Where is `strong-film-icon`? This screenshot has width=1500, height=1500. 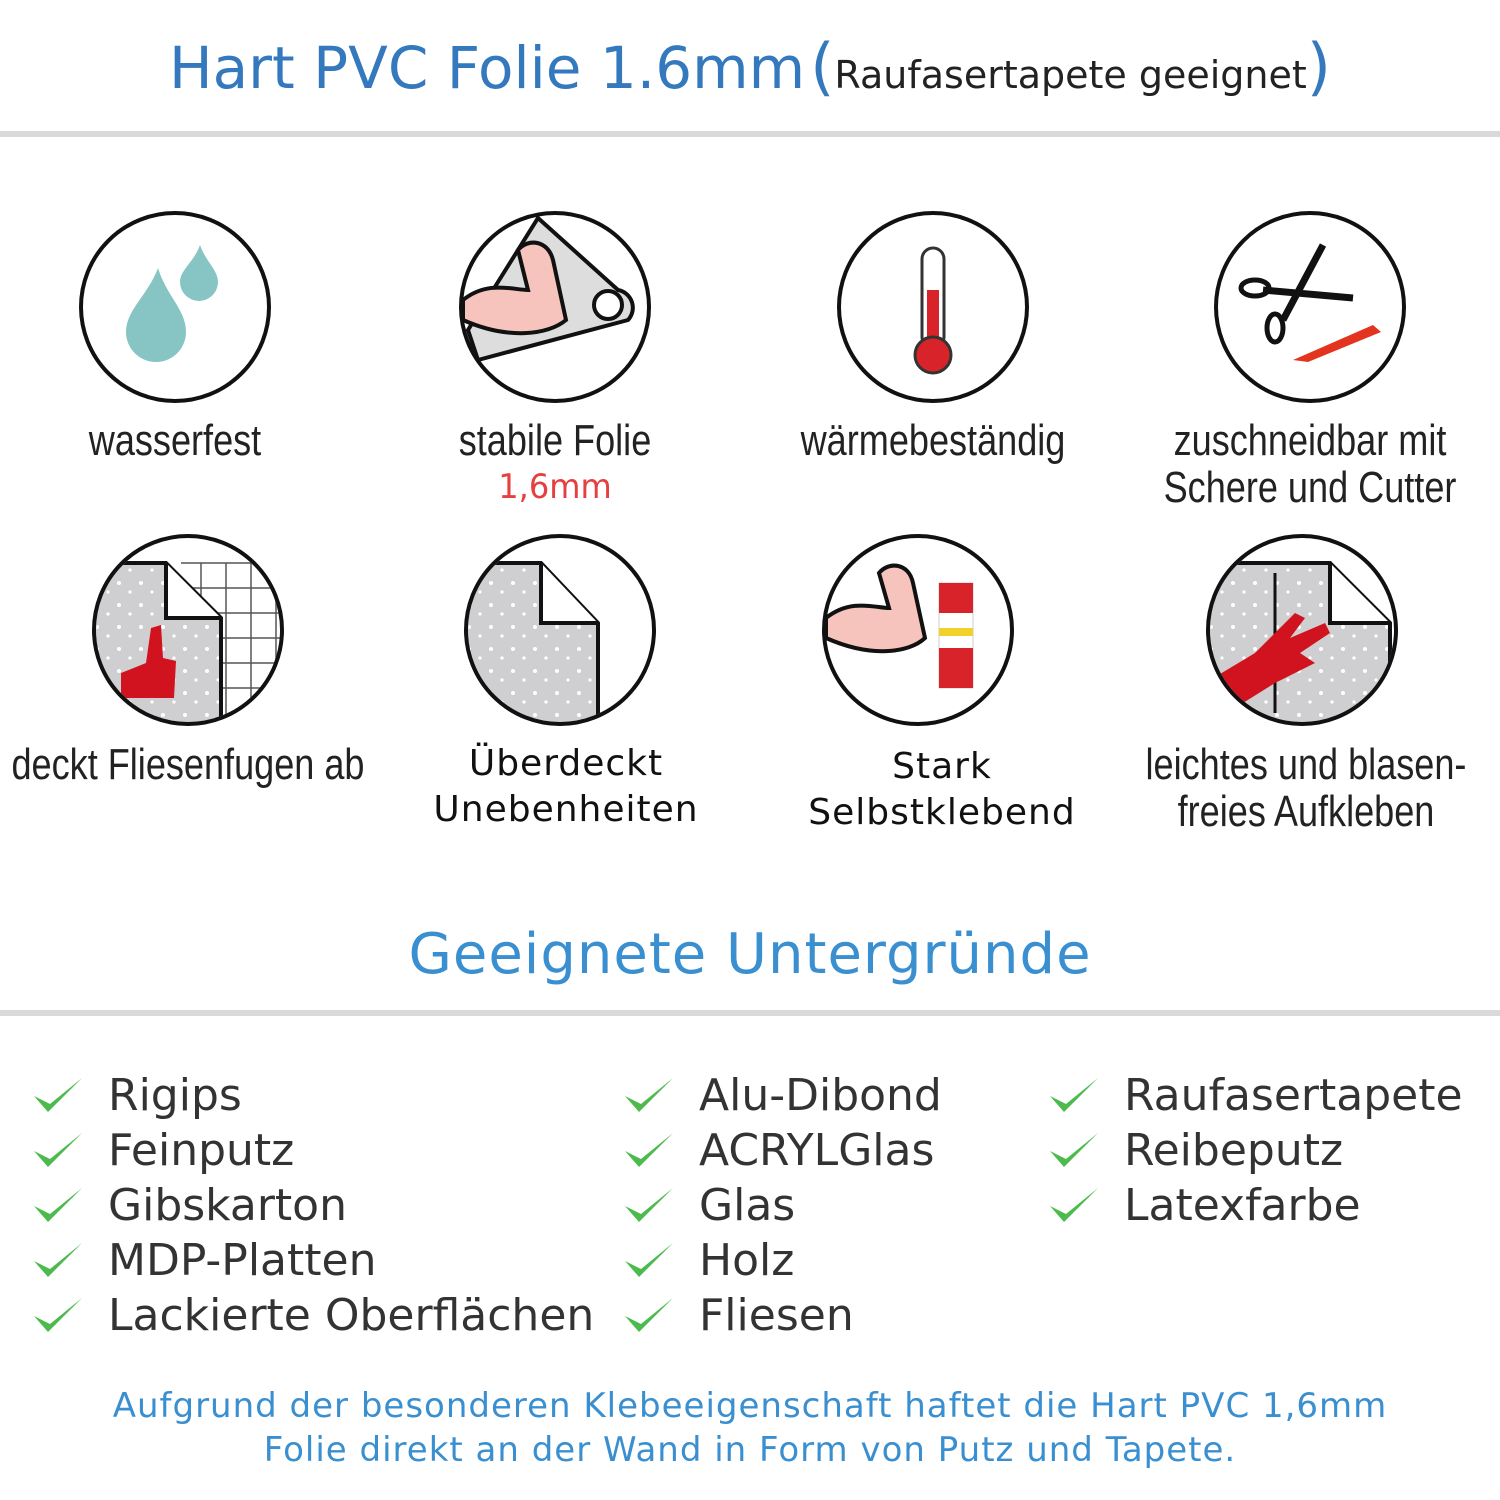
strong-film-icon is located at coordinates (555, 307).